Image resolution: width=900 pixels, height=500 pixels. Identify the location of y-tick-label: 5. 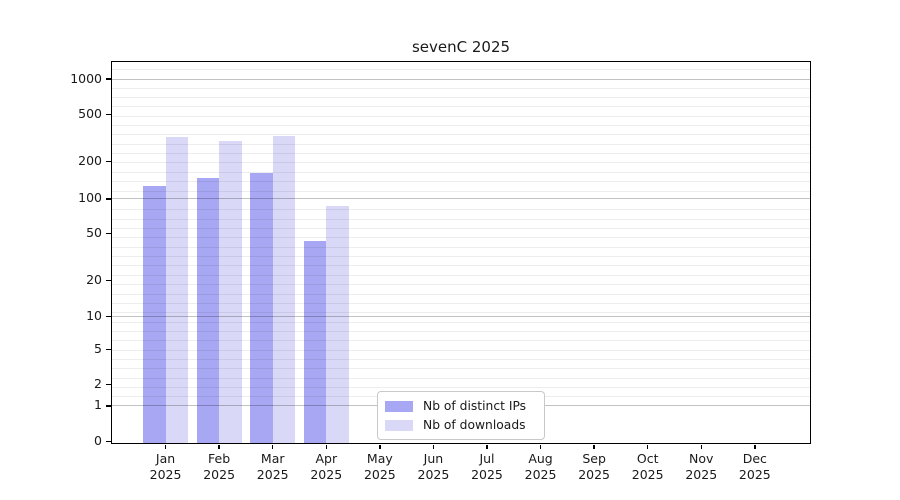
(98, 348).